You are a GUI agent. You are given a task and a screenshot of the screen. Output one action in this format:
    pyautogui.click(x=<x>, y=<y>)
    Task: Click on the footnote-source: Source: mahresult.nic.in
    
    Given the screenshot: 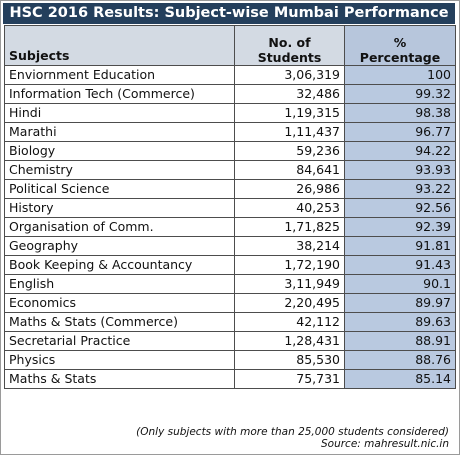 What is the action you would take?
    pyautogui.click(x=384, y=444)
    